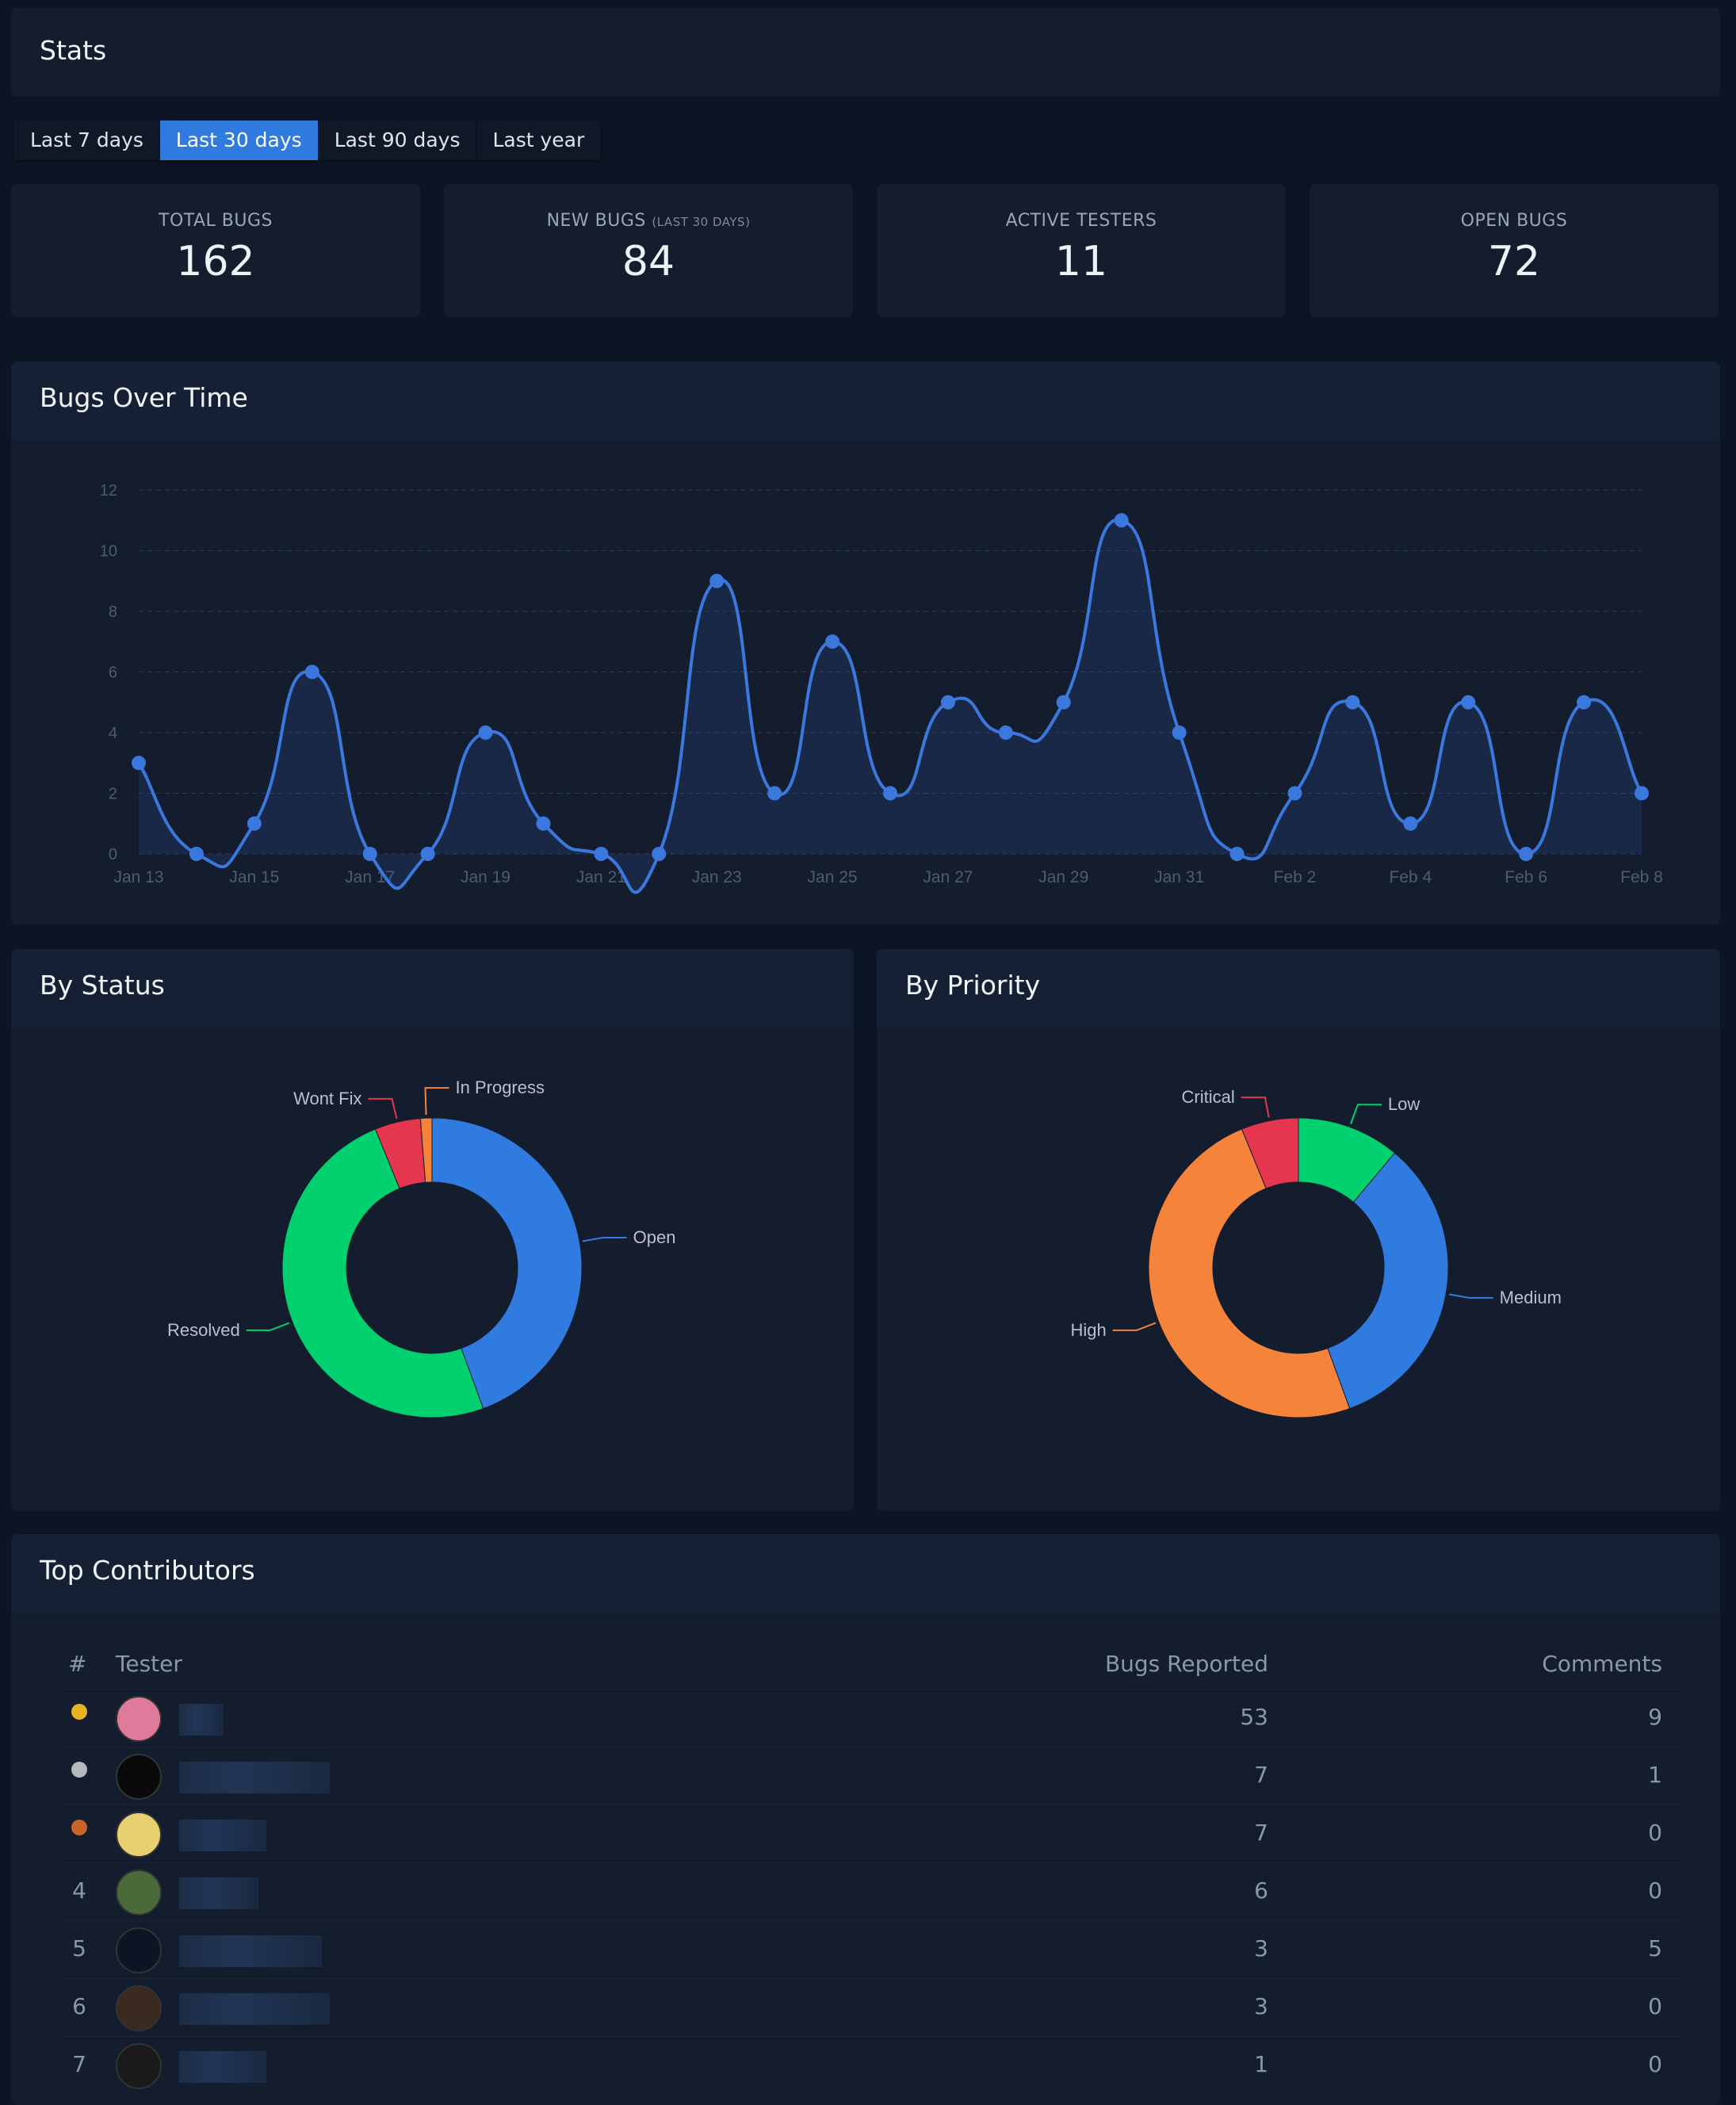 The height and width of the screenshot is (2105, 1736). Describe the element at coordinates (113, 612) in the screenshot. I see `y-tick-label: 8` at that location.